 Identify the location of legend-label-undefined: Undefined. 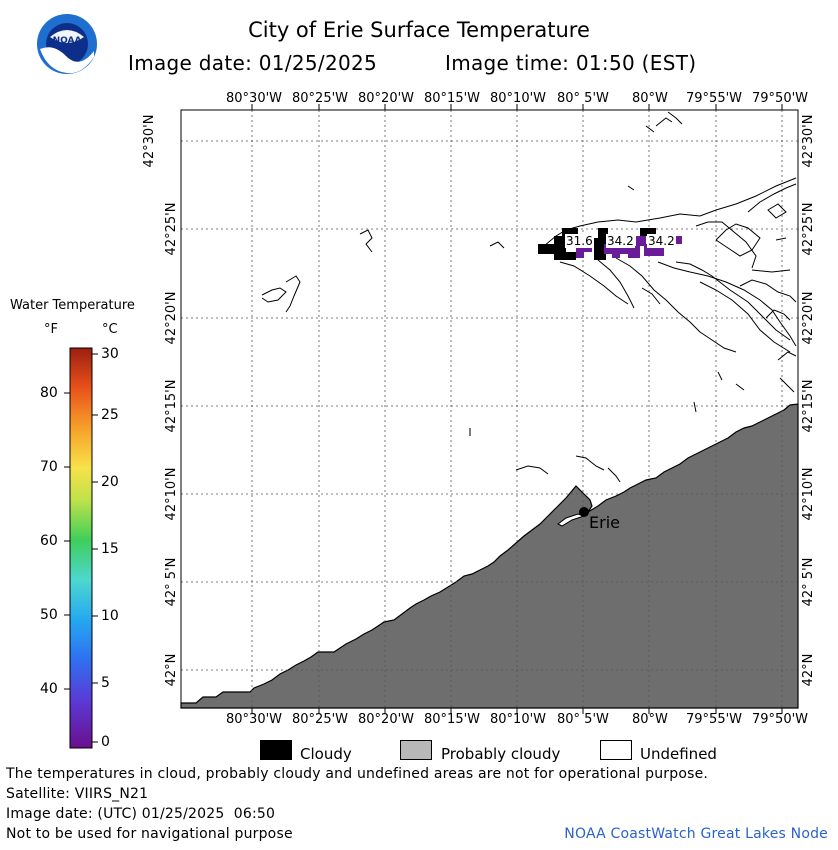
(678, 754).